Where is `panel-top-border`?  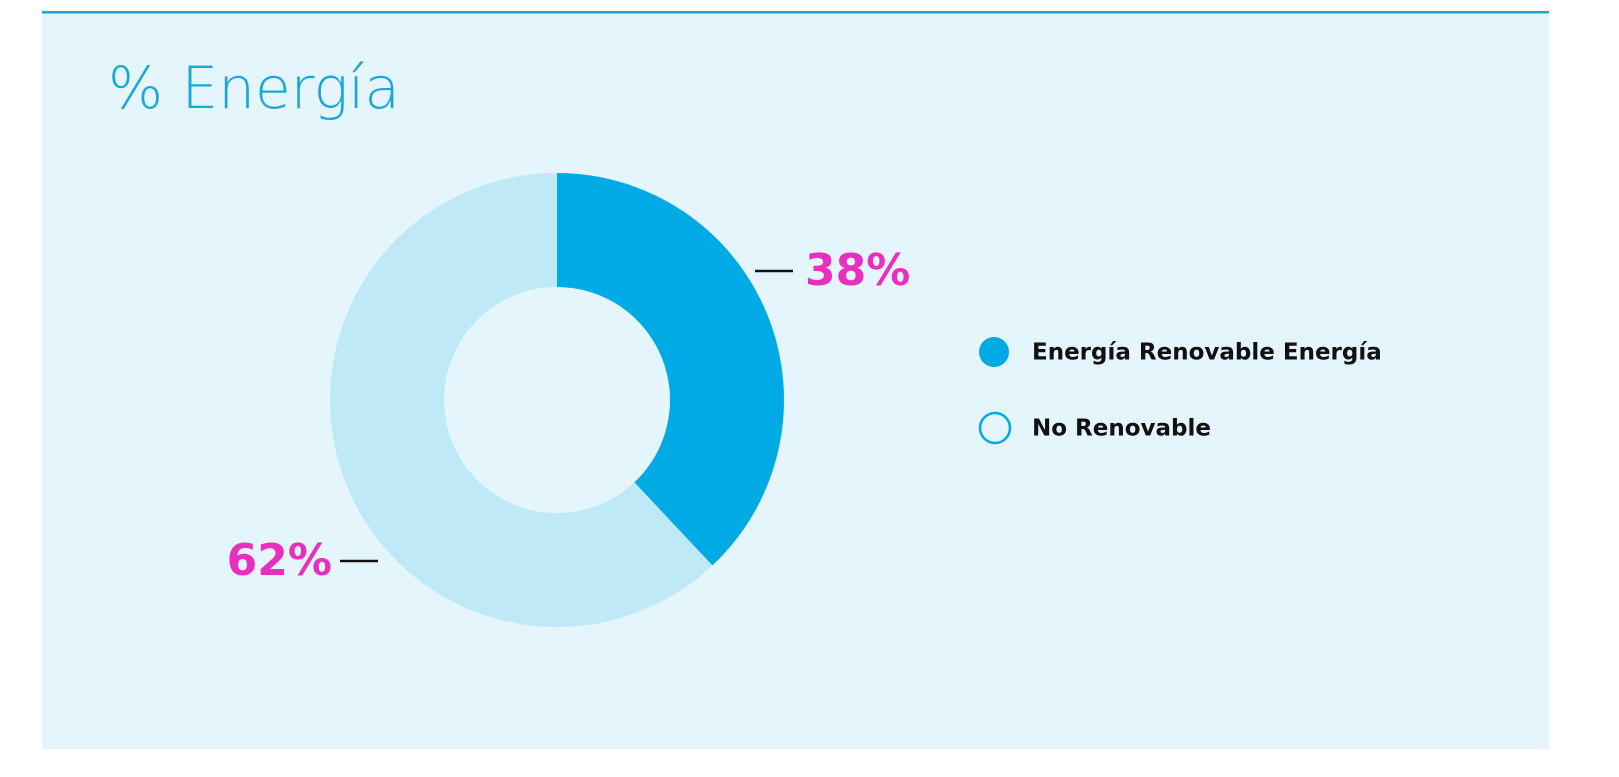 panel-top-border is located at coordinates (795, 12).